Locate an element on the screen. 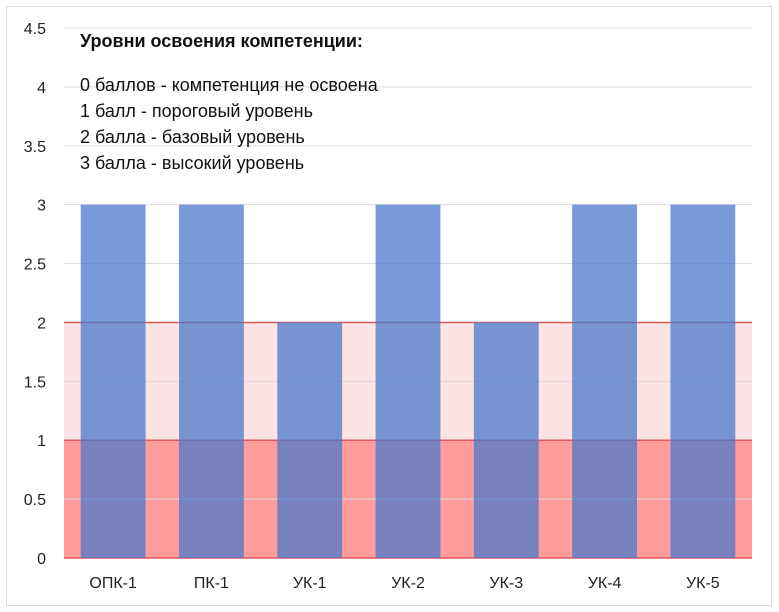 This screenshot has height=612, width=779. legend-line-2: 2 балла - базовый уровень is located at coordinates (192, 137).